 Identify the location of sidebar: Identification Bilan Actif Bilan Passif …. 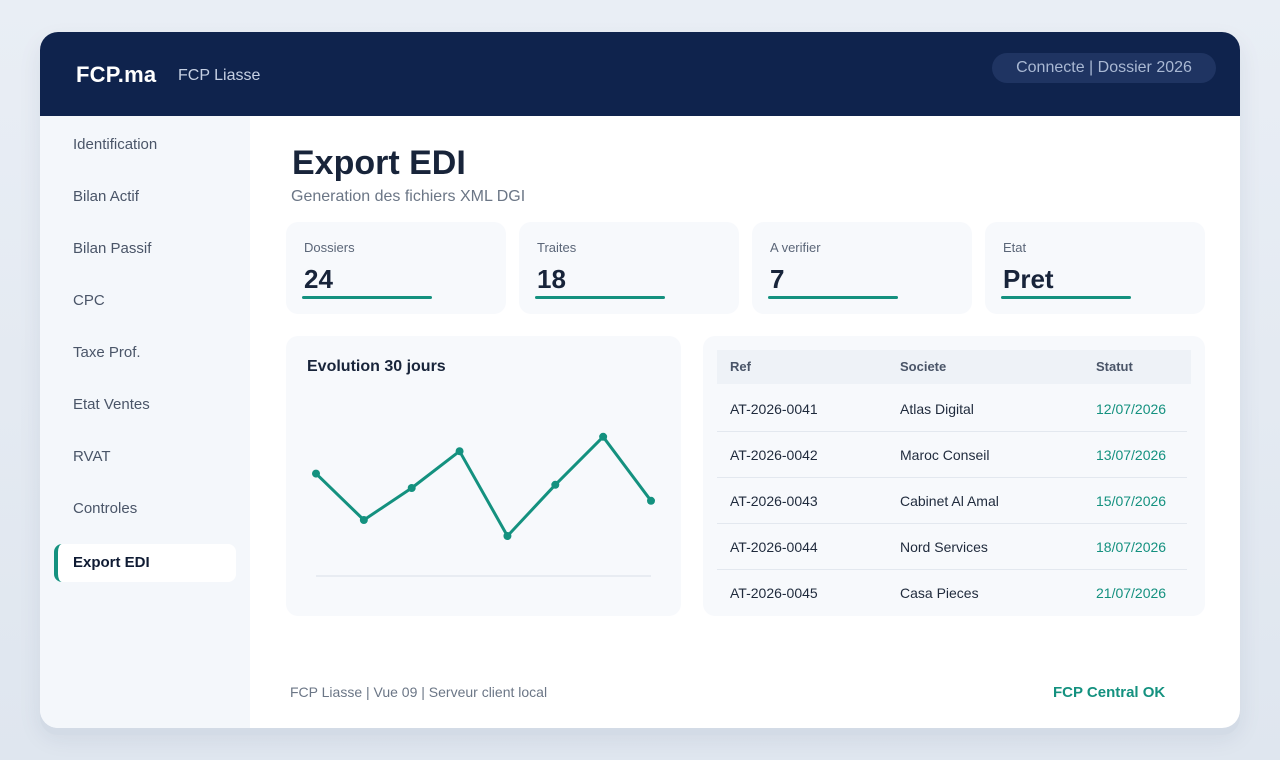
(145, 422).